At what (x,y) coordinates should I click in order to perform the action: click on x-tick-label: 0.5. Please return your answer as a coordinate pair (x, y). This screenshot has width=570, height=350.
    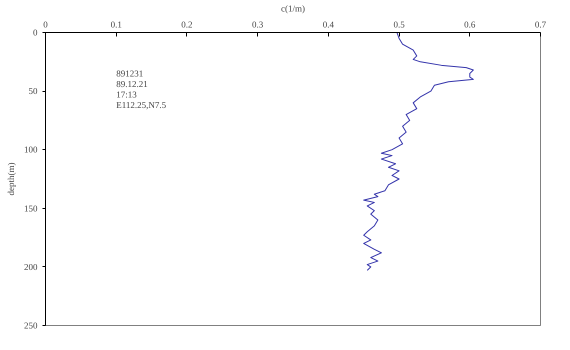
    Looking at the image, I should click on (399, 25).